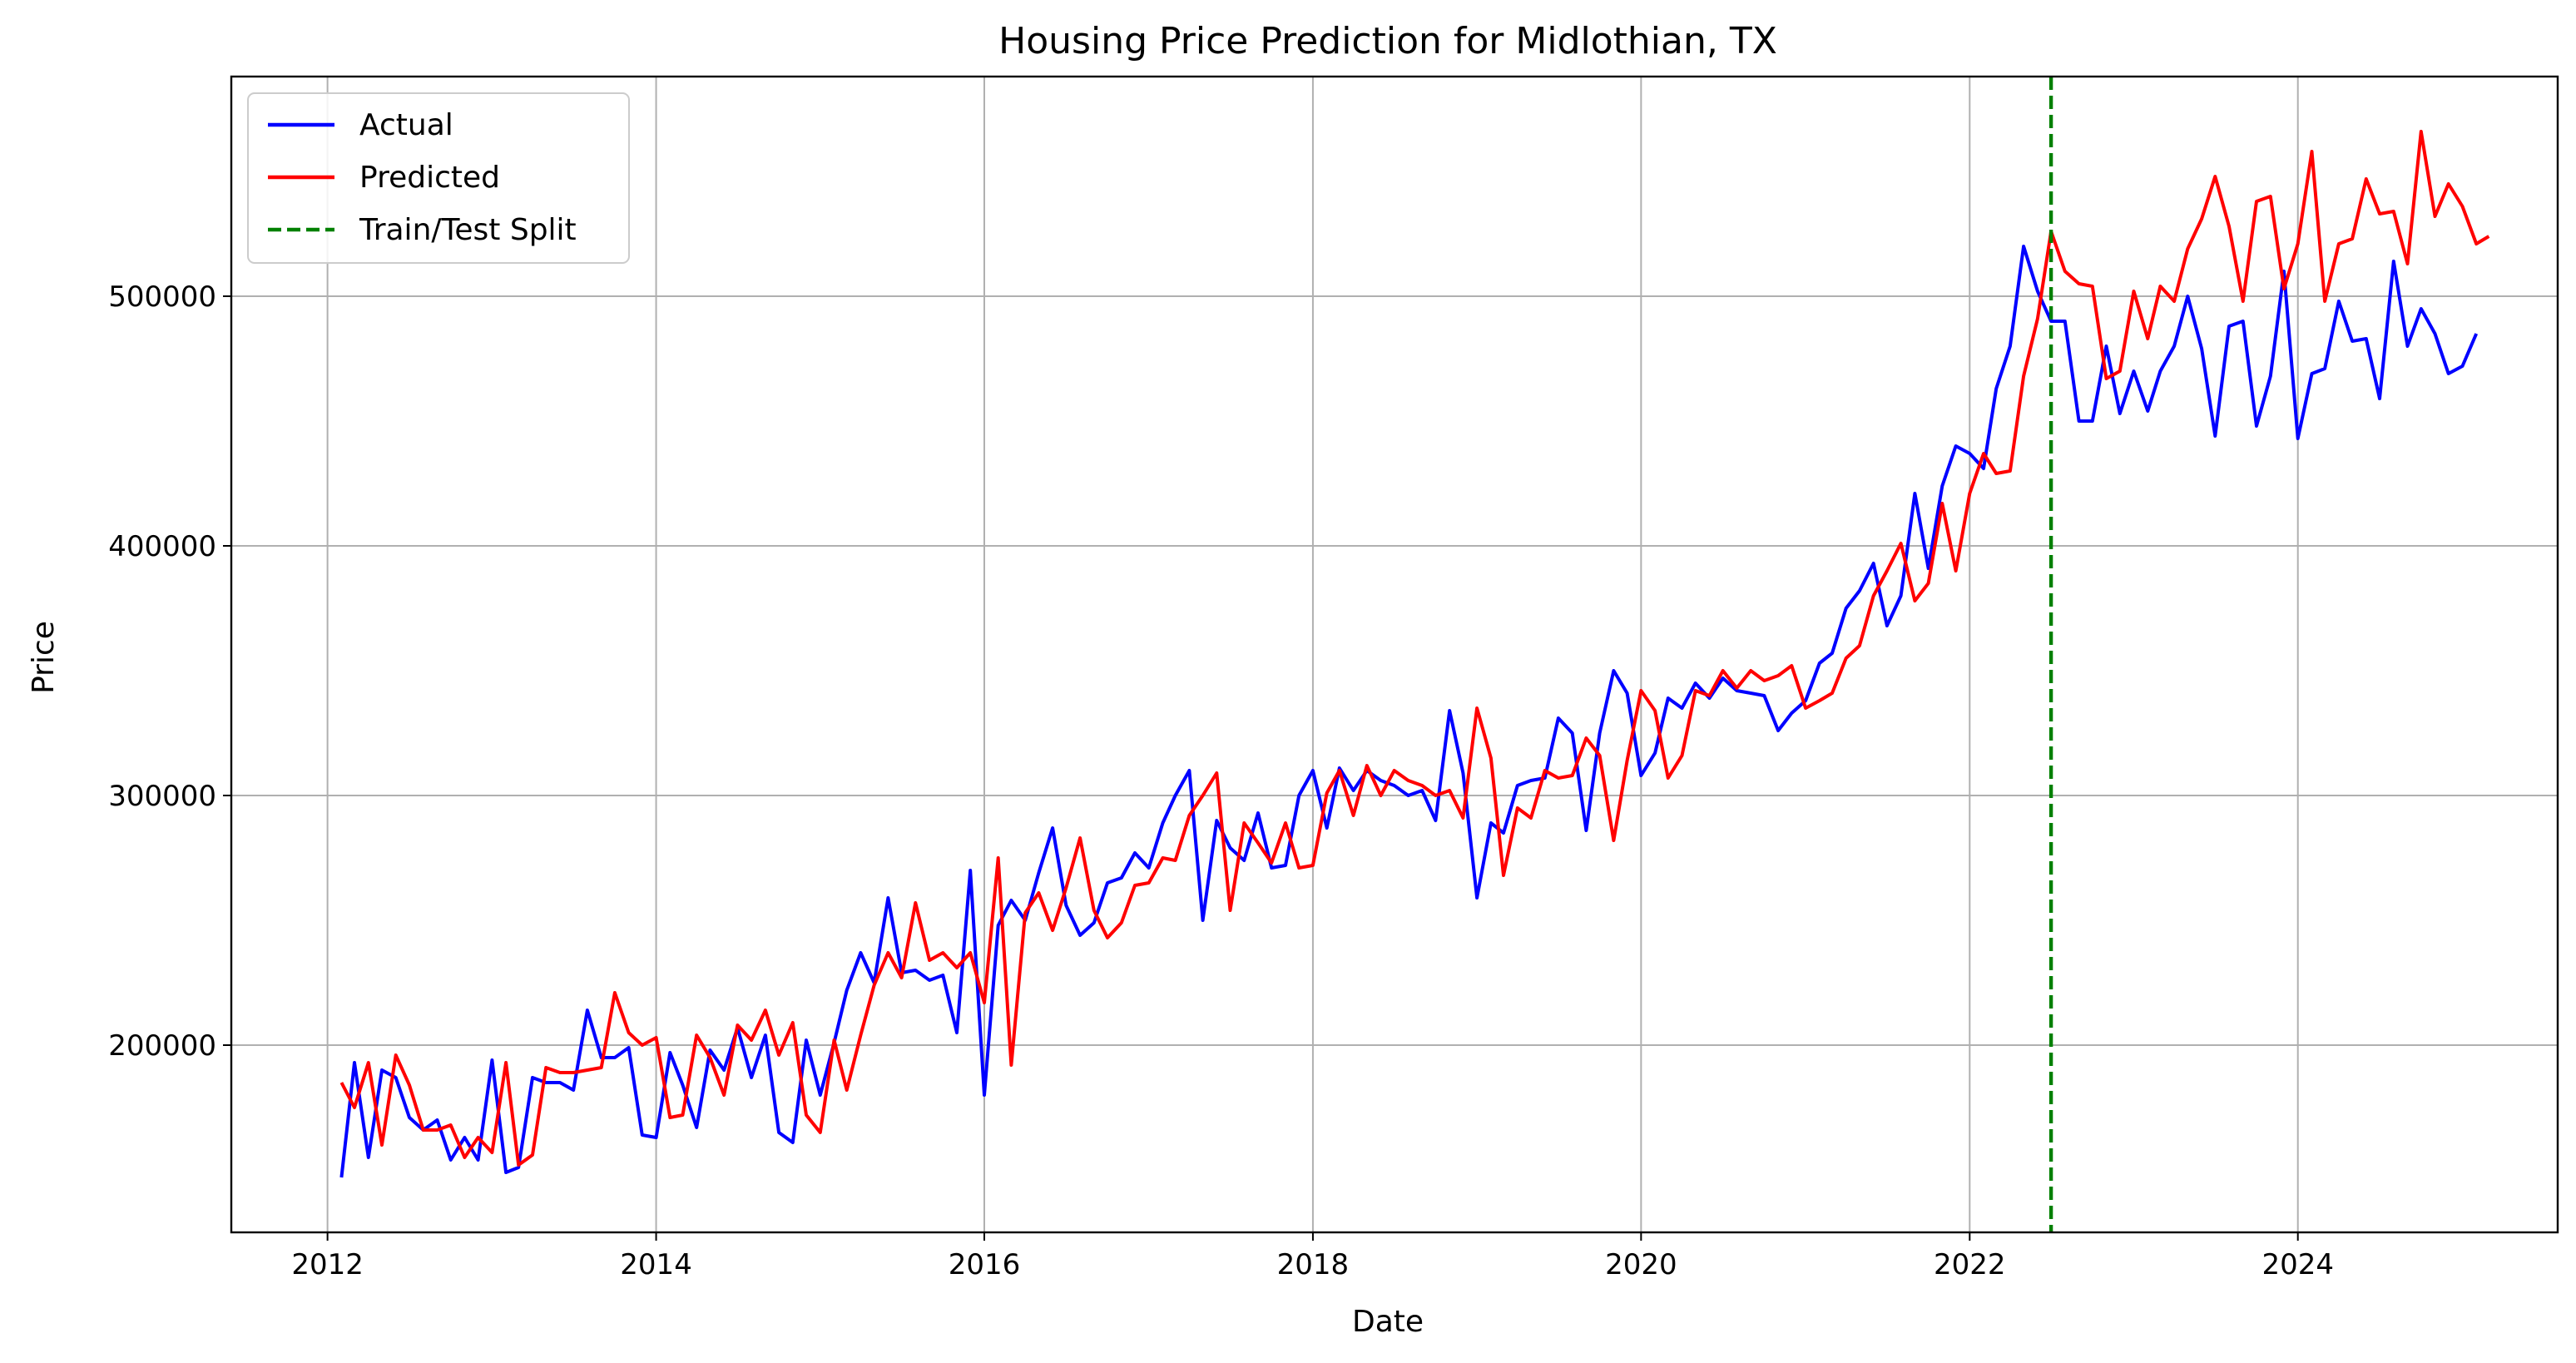 The height and width of the screenshot is (1363, 2576). What do you see at coordinates (1641, 1264) in the screenshot?
I see `x-tick-label: 2020` at bounding box center [1641, 1264].